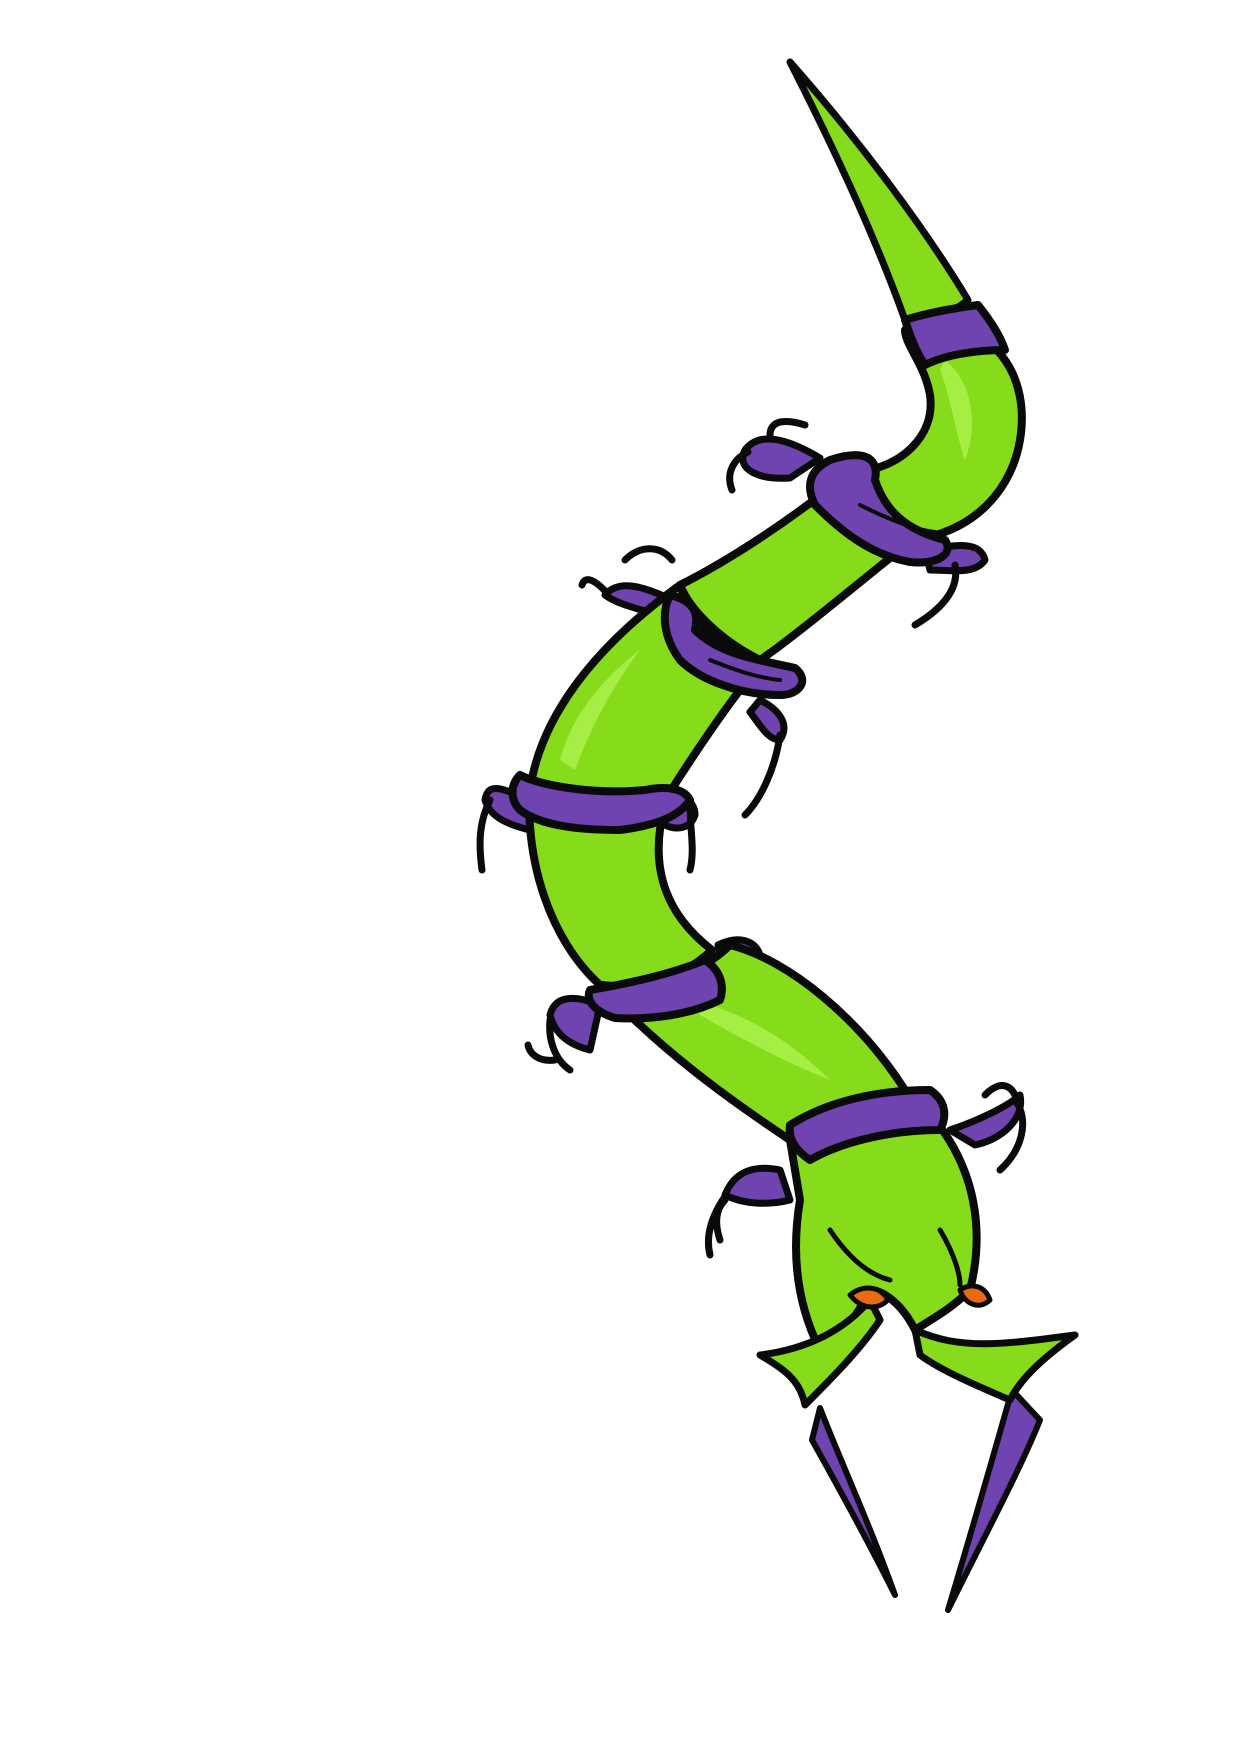 The width and height of the screenshot is (1240, 1753). Describe the element at coordinates (920, 1296) in the screenshot. I see `eyes` at that location.